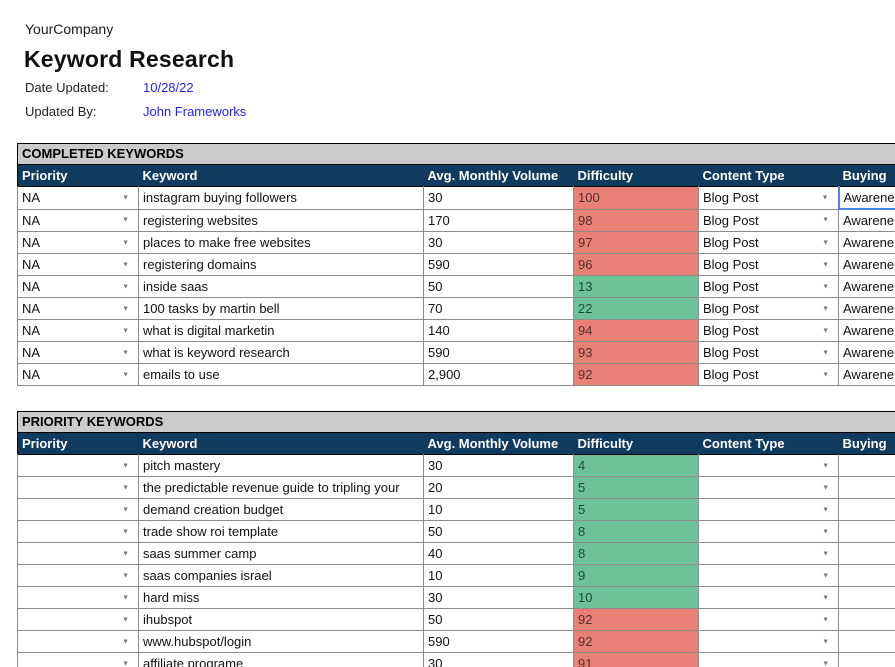  What do you see at coordinates (636, 531) in the screenshot?
I see `difficulty-cell: 8` at bounding box center [636, 531].